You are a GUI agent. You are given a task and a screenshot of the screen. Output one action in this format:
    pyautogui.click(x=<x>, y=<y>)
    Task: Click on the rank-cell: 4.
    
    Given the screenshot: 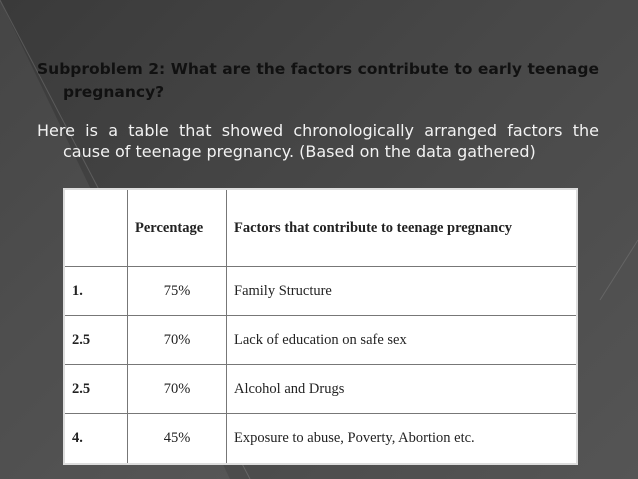 What is the action you would take?
    pyautogui.click(x=95, y=439)
    